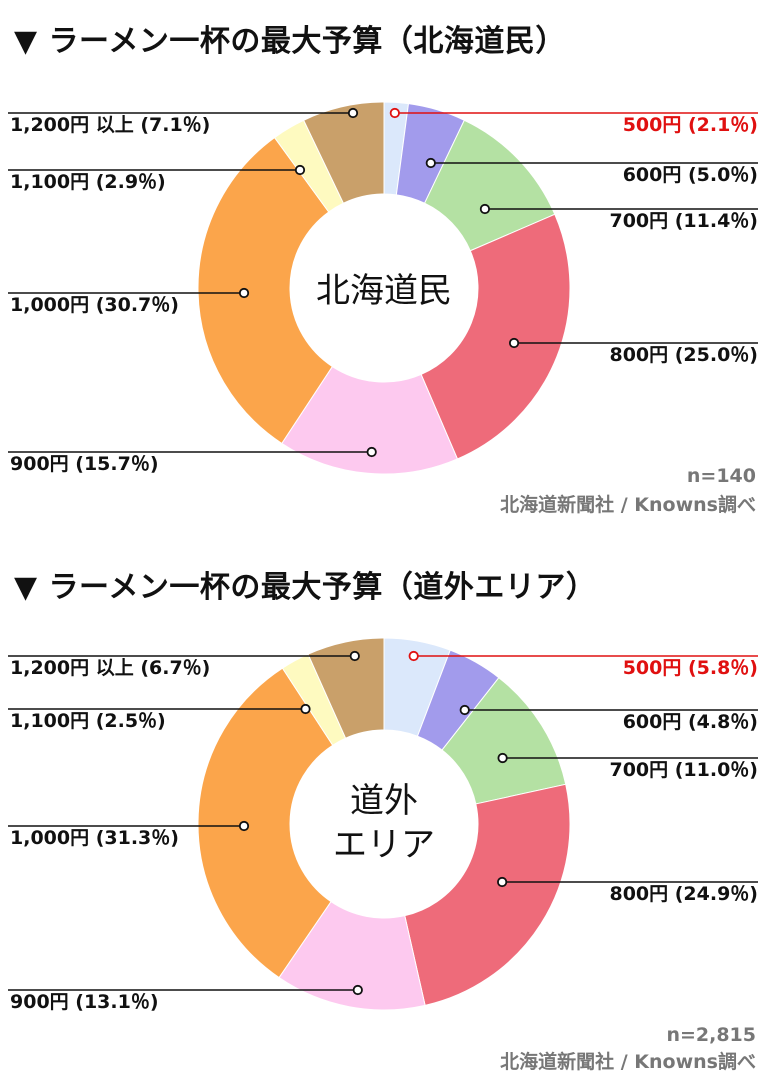  I want to click on data-label-500: 500円 (2.1％), so click(690, 125).